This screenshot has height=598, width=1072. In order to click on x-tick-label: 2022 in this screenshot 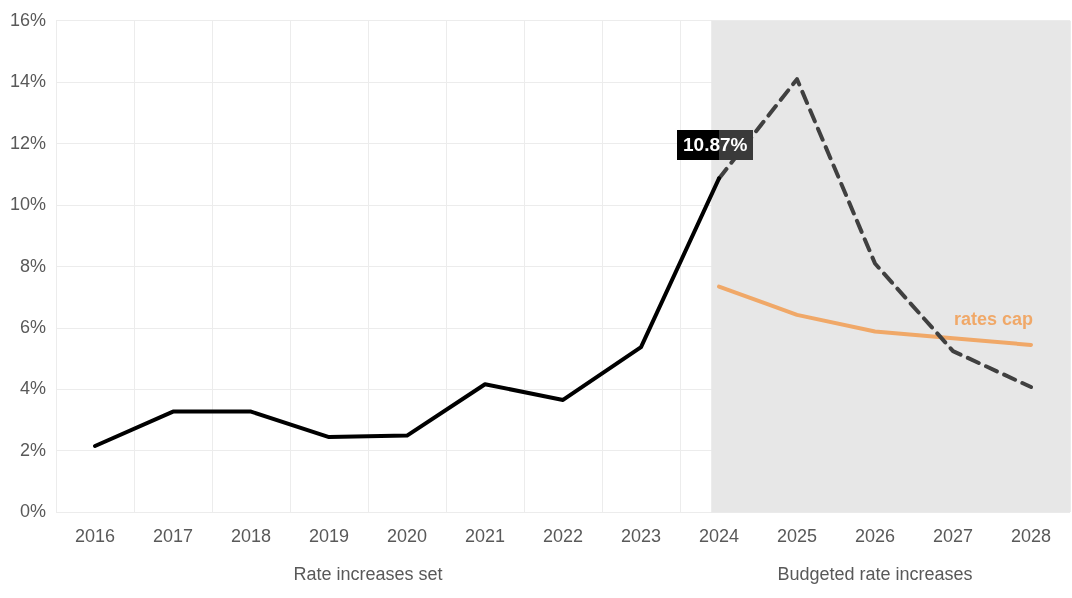, I will do `click(563, 536)`.